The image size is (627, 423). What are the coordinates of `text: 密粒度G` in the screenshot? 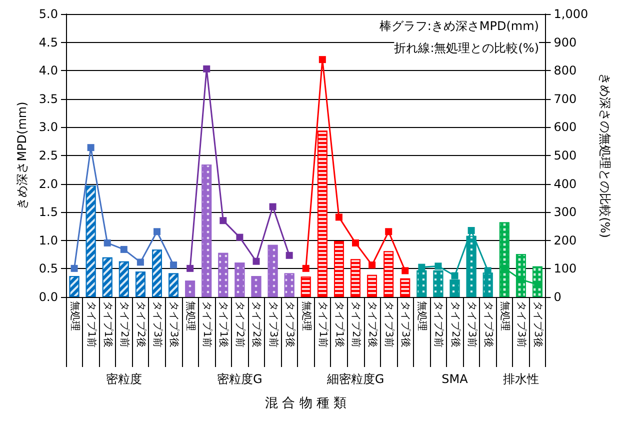 It's located at (239, 379).